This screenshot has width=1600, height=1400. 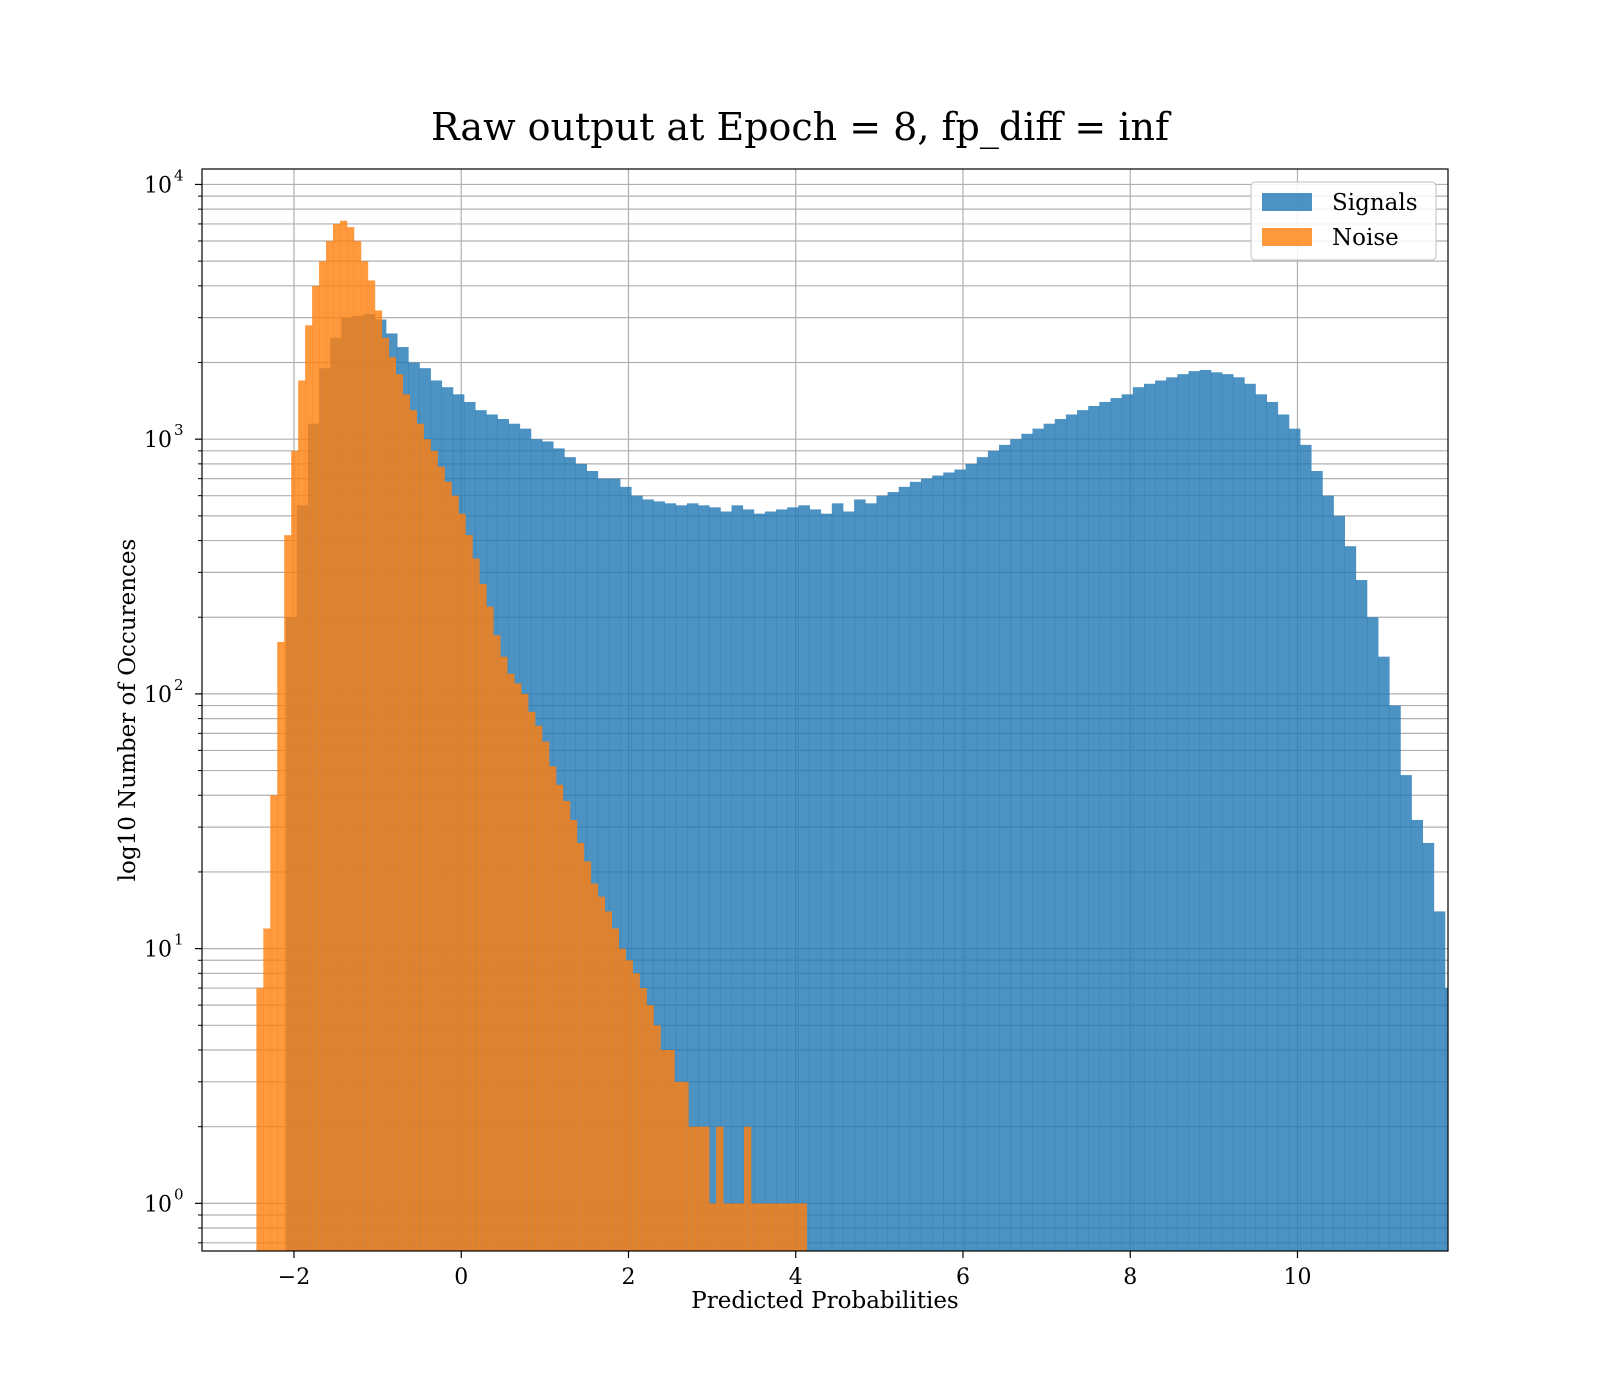 I want to click on legend-swatch-noise, so click(x=1287, y=237).